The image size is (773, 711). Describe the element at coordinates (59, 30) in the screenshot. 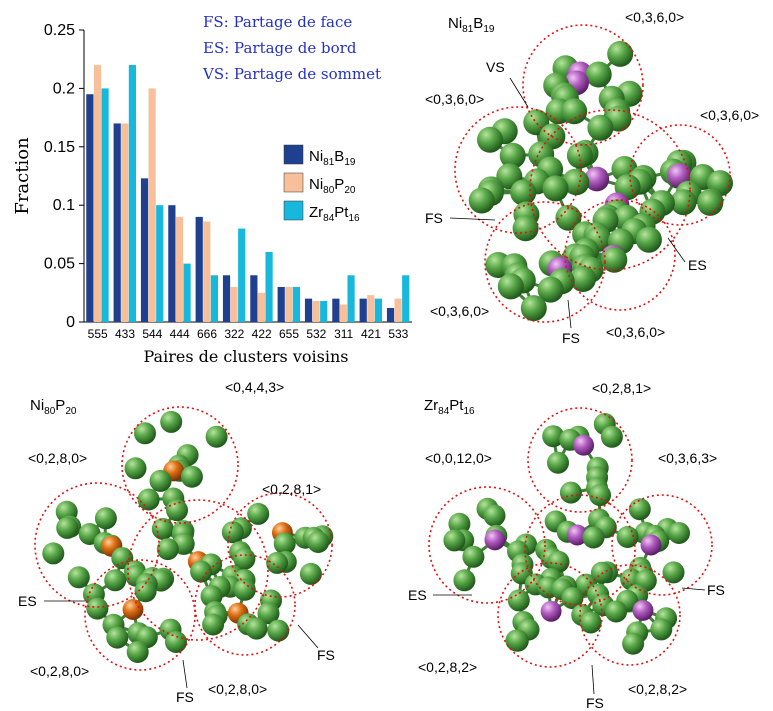

I see `y-tick-label: 0.25` at that location.